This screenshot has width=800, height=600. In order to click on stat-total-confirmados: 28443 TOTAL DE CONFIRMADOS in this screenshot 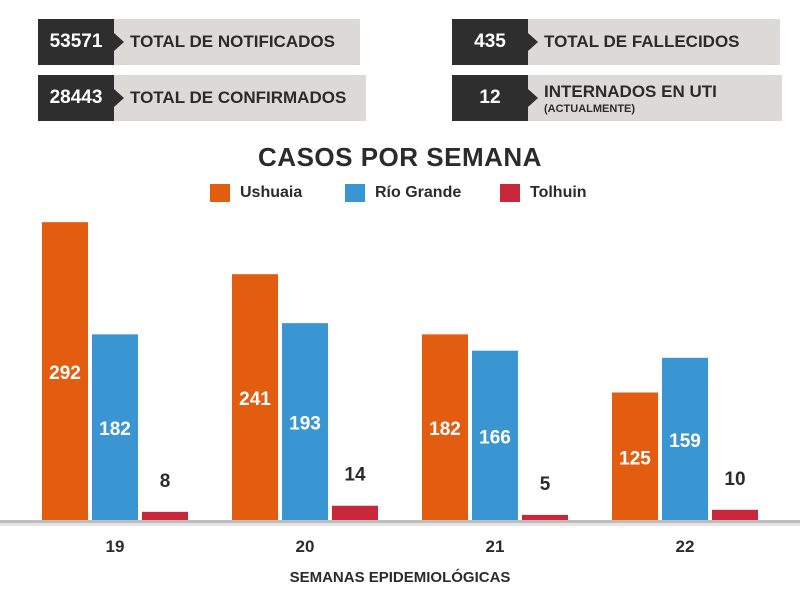, I will do `click(202, 98)`.